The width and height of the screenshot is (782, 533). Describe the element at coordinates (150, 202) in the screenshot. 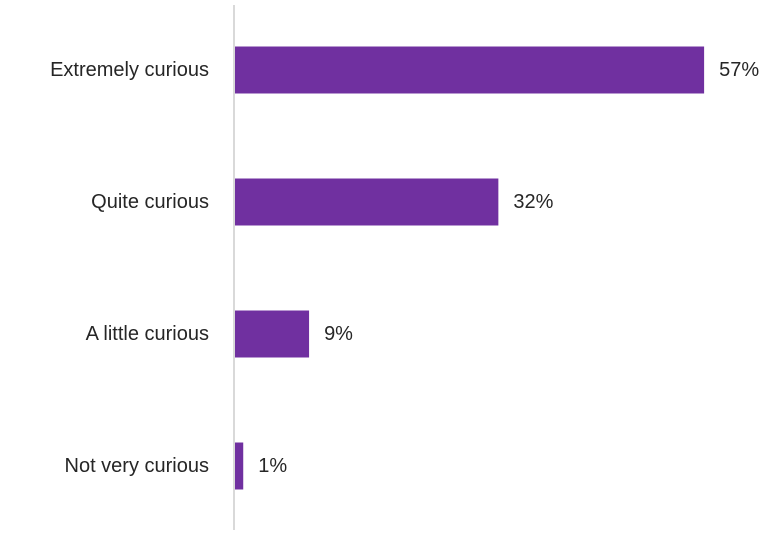

I see `category-label-quite-curious: Quite curious` at that location.